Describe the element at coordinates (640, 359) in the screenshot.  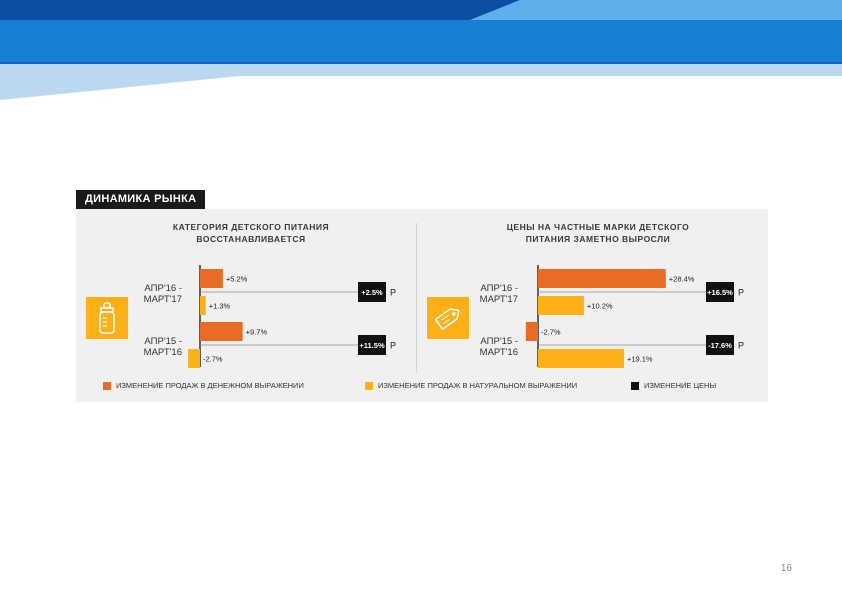
I see `right-data-label: +19.1%` at that location.